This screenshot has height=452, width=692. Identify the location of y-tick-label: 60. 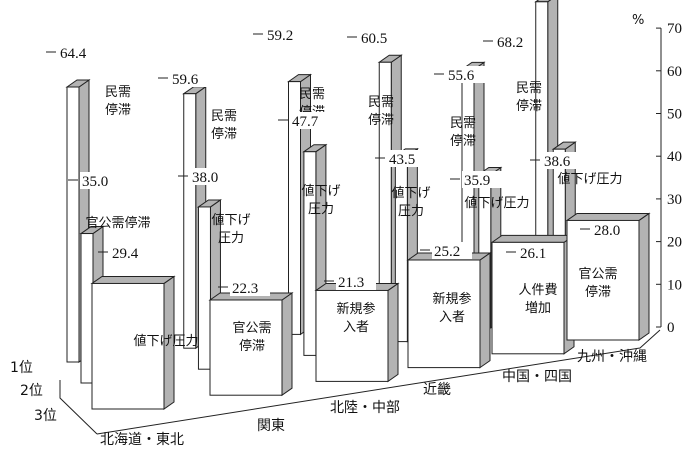
(674, 72).